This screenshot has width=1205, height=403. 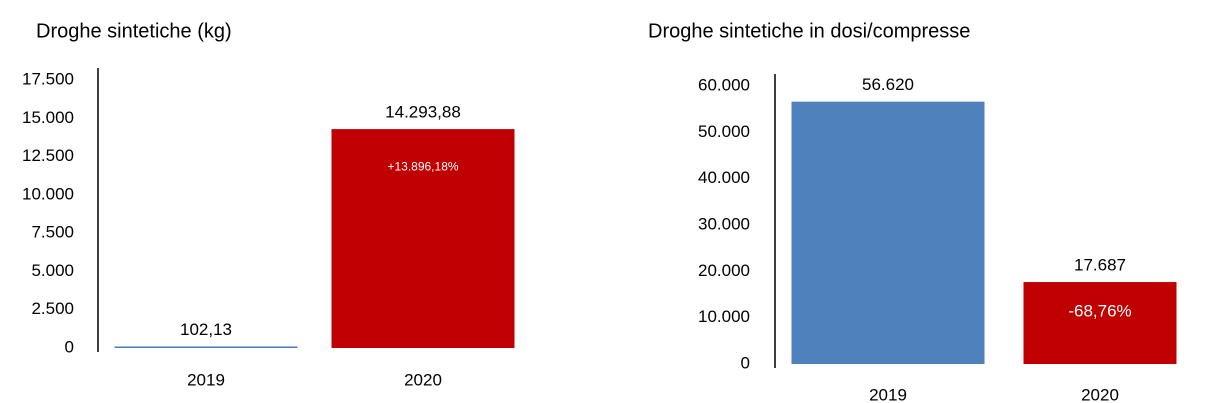 I want to click on y-tick-label: 20.000, so click(x=724, y=270).